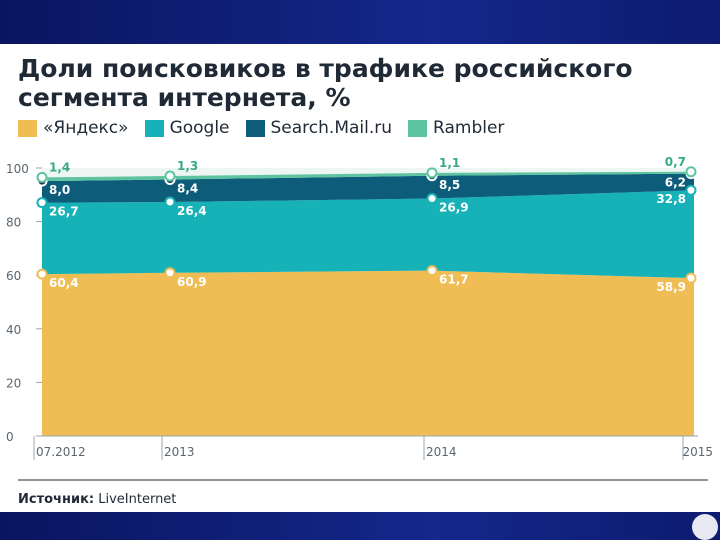 This screenshot has width=720, height=540. I want to click on legend-item-rambler: Rambler, so click(456, 128).